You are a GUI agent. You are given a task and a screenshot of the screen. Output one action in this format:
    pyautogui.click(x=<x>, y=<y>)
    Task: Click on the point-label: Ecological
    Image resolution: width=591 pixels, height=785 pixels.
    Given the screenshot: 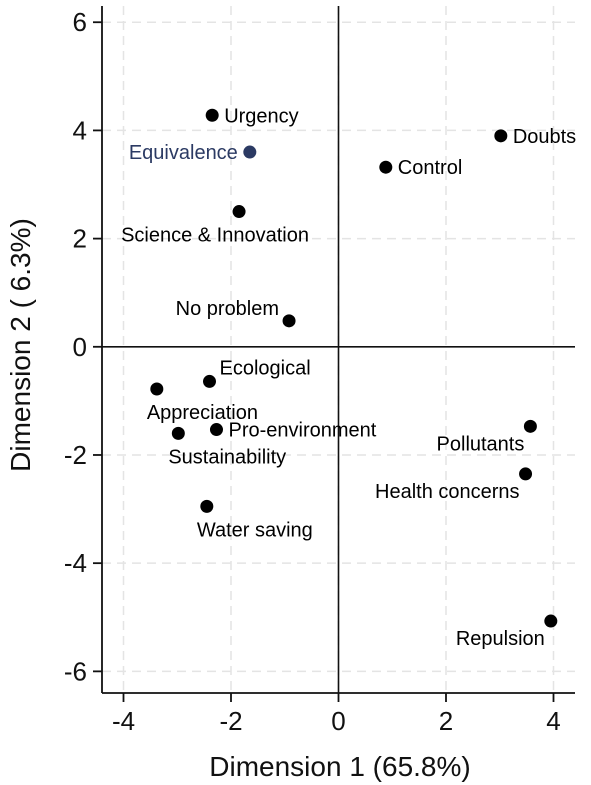 What is the action you would take?
    pyautogui.click(x=265, y=368)
    